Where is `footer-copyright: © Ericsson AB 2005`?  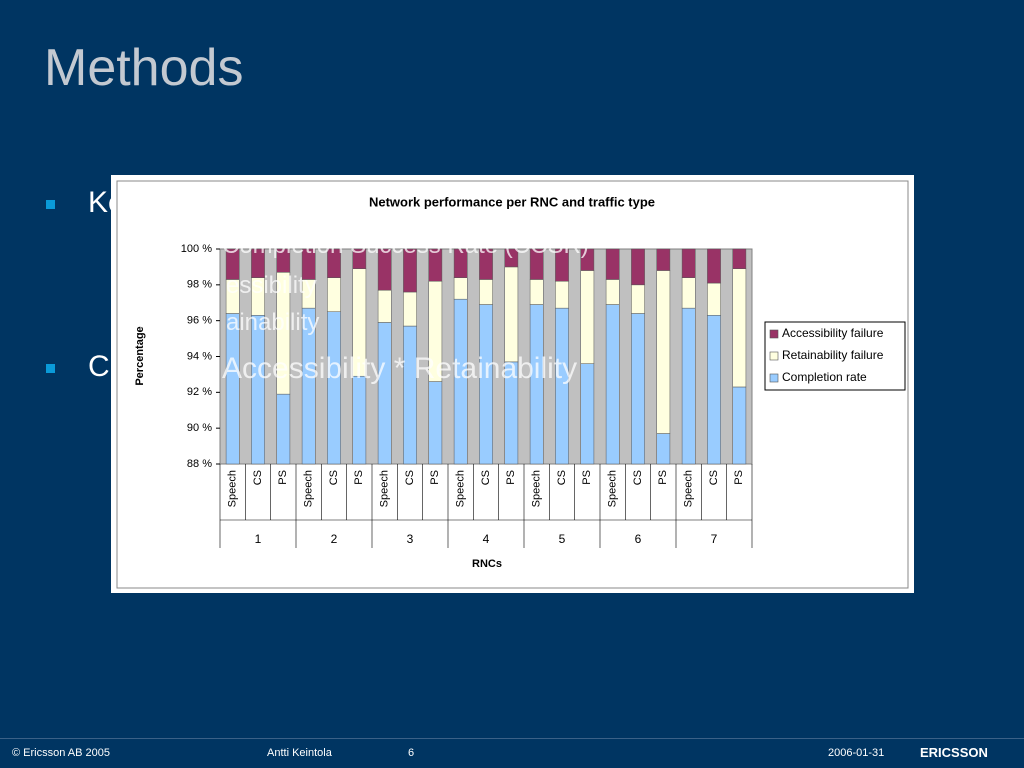 footer-copyright: © Ericsson AB 2005 is located at coordinates (61, 753).